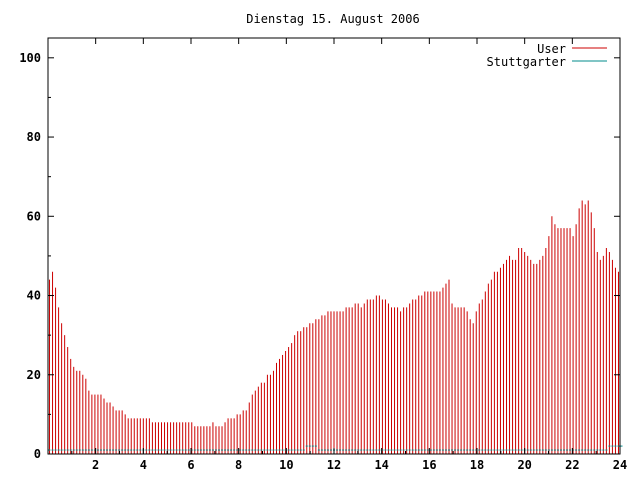  I want to click on x-tick-label: 14, so click(381, 465).